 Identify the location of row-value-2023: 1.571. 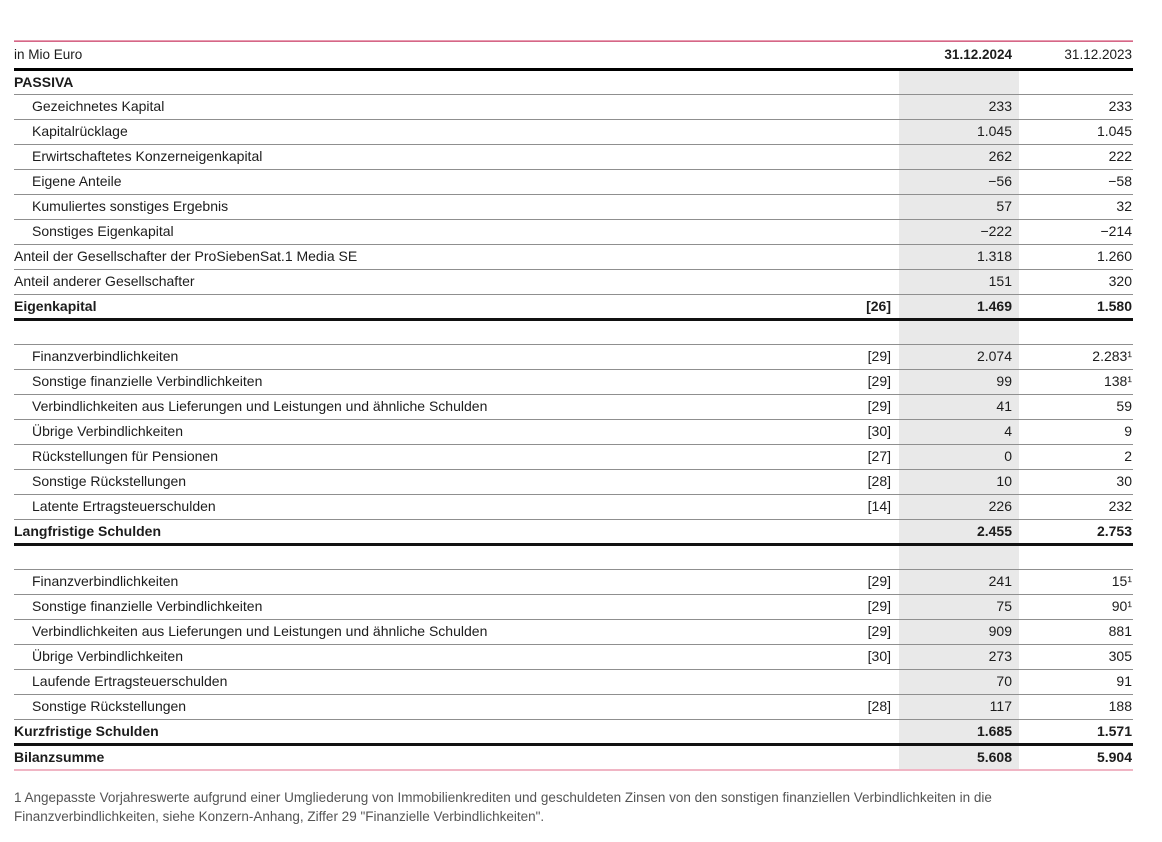
(1076, 732).